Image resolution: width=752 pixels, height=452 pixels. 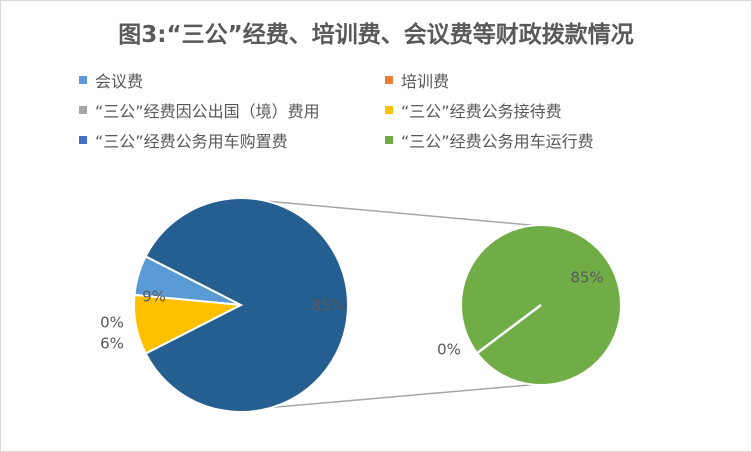 I want to click on chart-title: 图3:“三公”经费、培训费、会议费等财政拨款情况, so click(x=376, y=35).